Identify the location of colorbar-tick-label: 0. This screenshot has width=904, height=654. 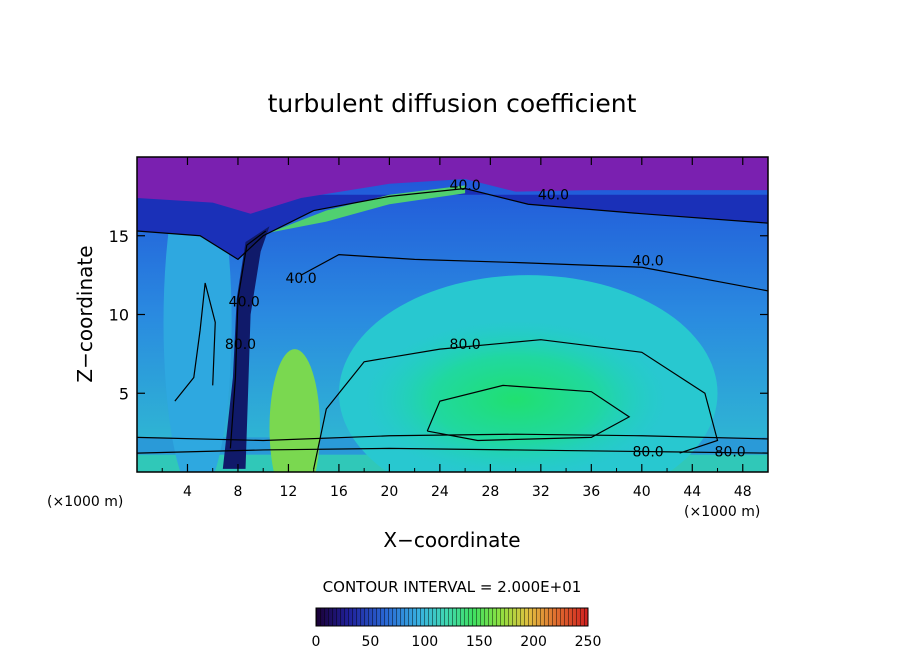
(316, 642).